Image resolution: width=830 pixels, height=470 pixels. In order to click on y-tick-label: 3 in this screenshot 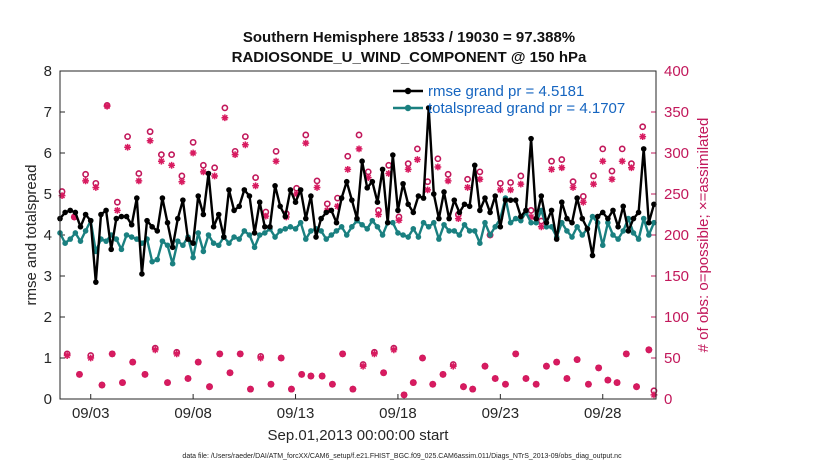, I will do `click(48, 276)`.